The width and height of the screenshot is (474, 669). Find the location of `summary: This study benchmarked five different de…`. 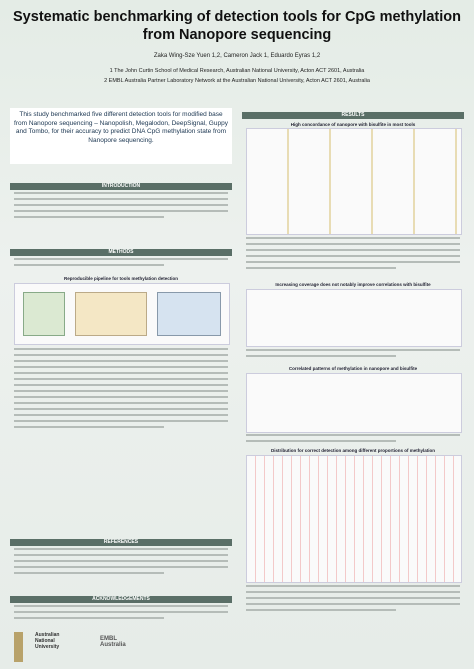

summary: This study benchmarked five different de… is located at coordinates (121, 136).